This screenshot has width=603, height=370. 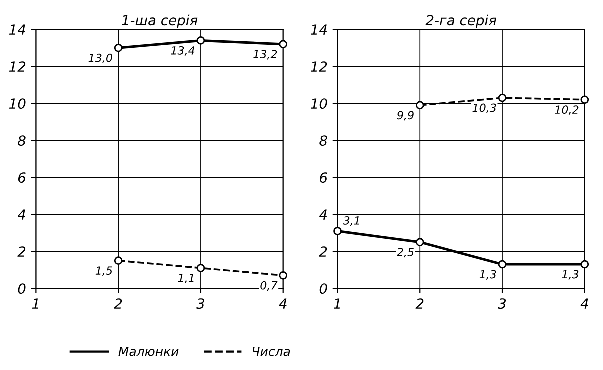 What do you see at coordinates (186, 279) in the screenshot?
I see `data-label: 1,1` at bounding box center [186, 279].